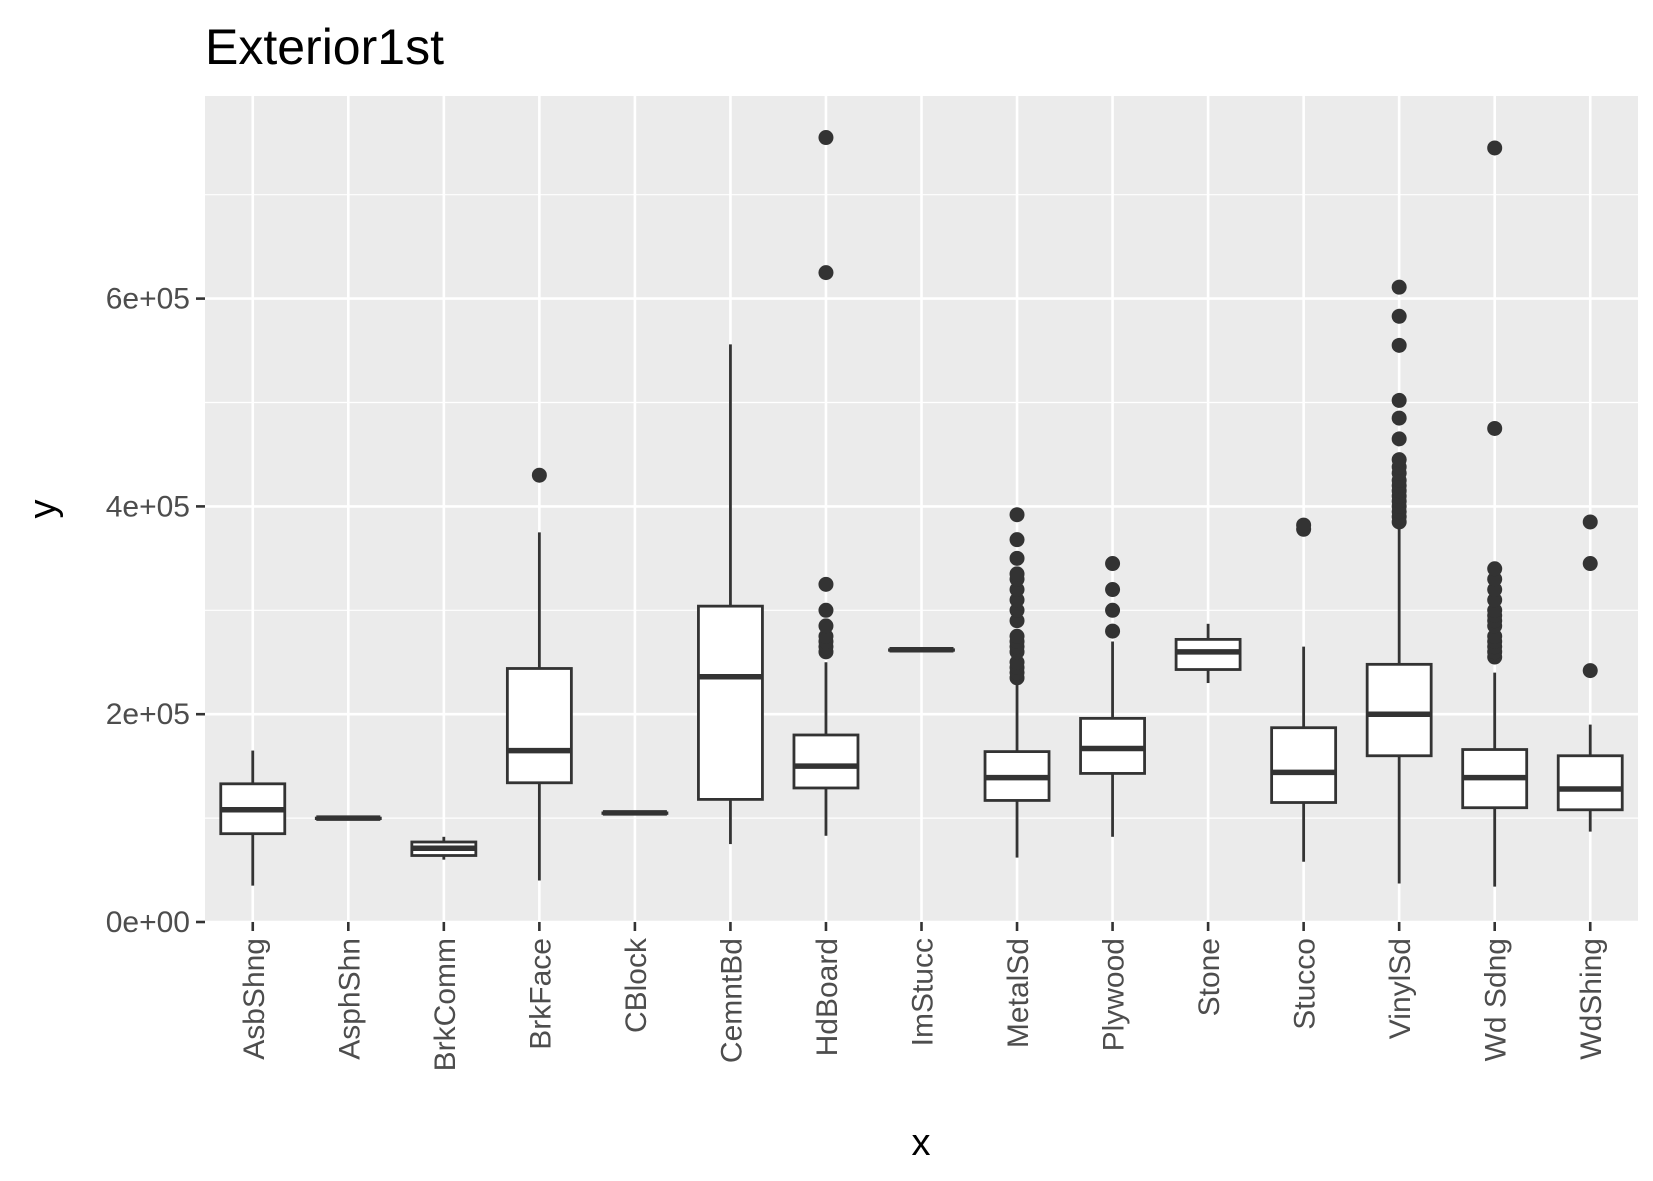  Describe the element at coordinates (148, 922) in the screenshot. I see `y-tick-label: 0e+00` at that location.